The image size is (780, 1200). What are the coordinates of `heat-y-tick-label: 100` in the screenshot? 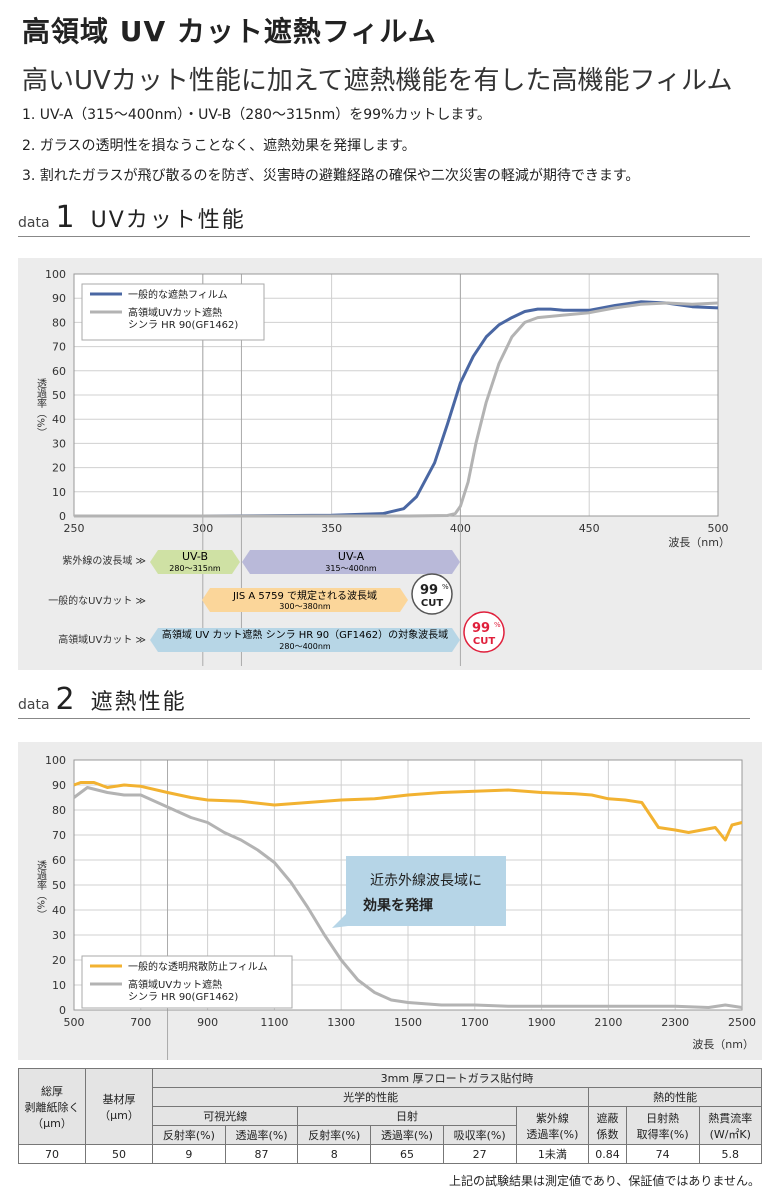 It's located at (55, 760).